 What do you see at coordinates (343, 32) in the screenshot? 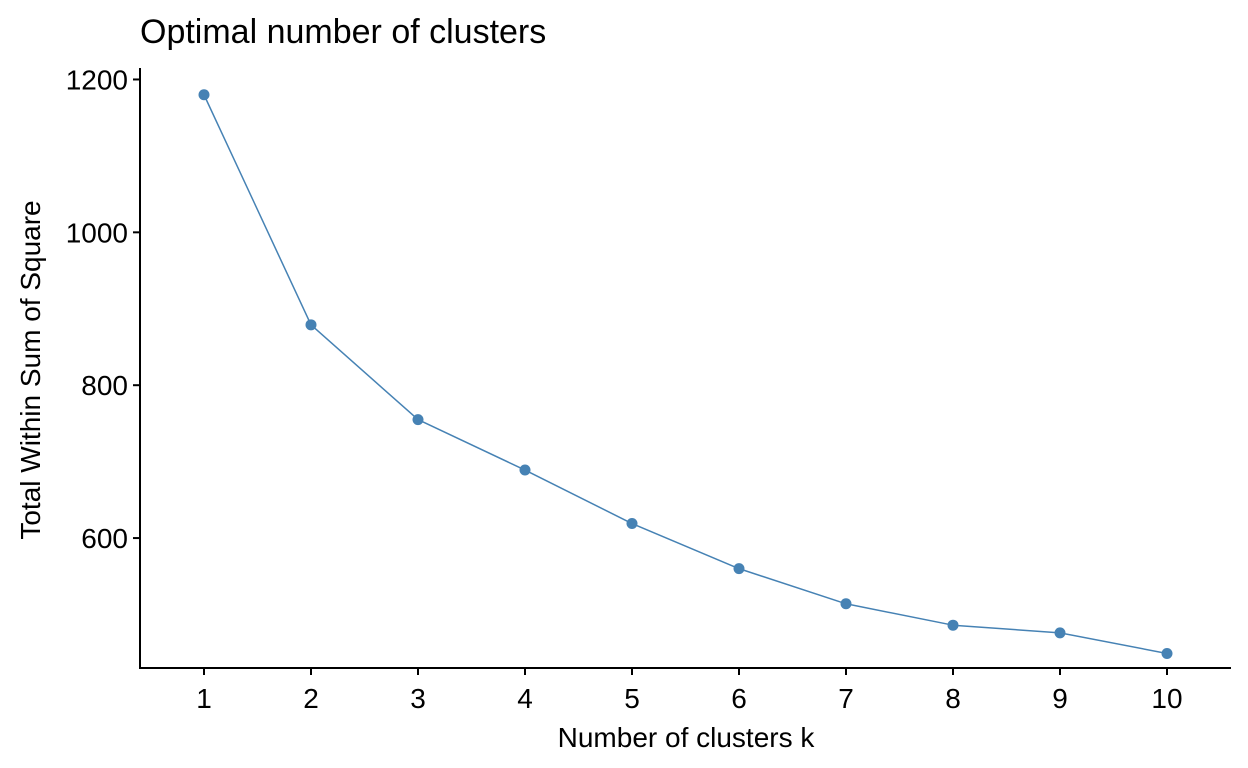
I see `chart-title: Optimal number of clusters` at bounding box center [343, 32].